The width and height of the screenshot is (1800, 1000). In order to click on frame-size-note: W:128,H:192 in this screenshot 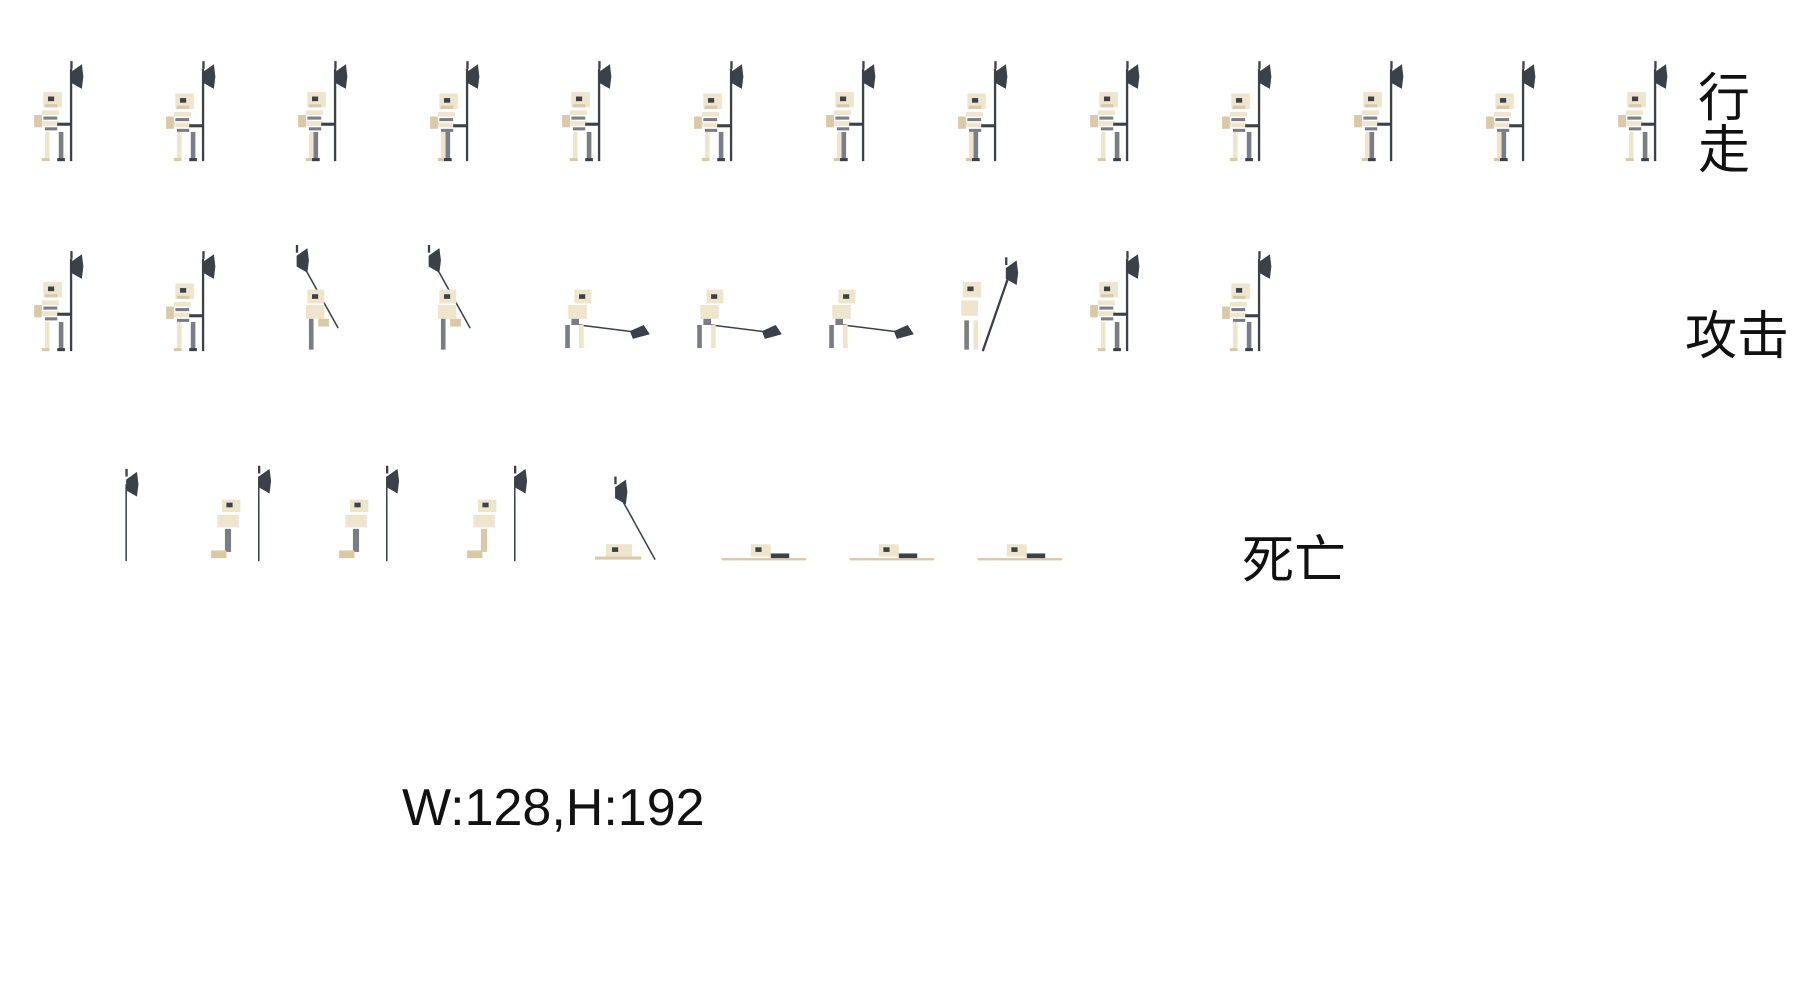, I will do `click(553, 808)`.